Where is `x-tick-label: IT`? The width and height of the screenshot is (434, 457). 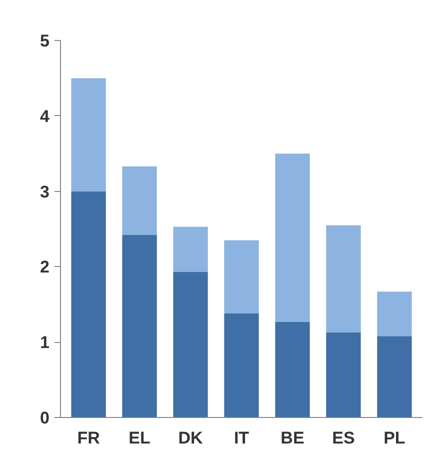
x-tick-label: IT is located at coordinates (242, 438).